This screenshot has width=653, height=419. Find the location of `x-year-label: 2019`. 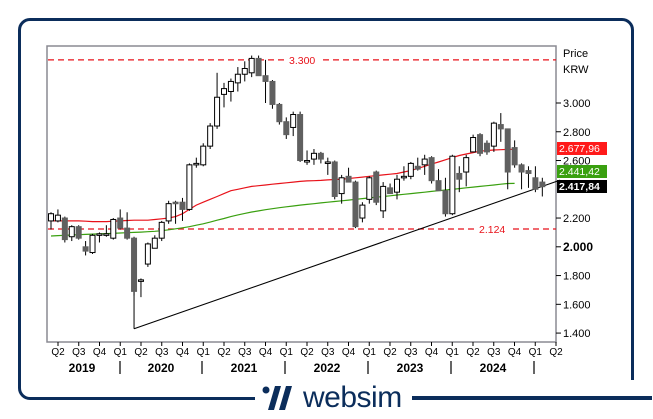

x-year-label: 2019 is located at coordinates (82, 368).